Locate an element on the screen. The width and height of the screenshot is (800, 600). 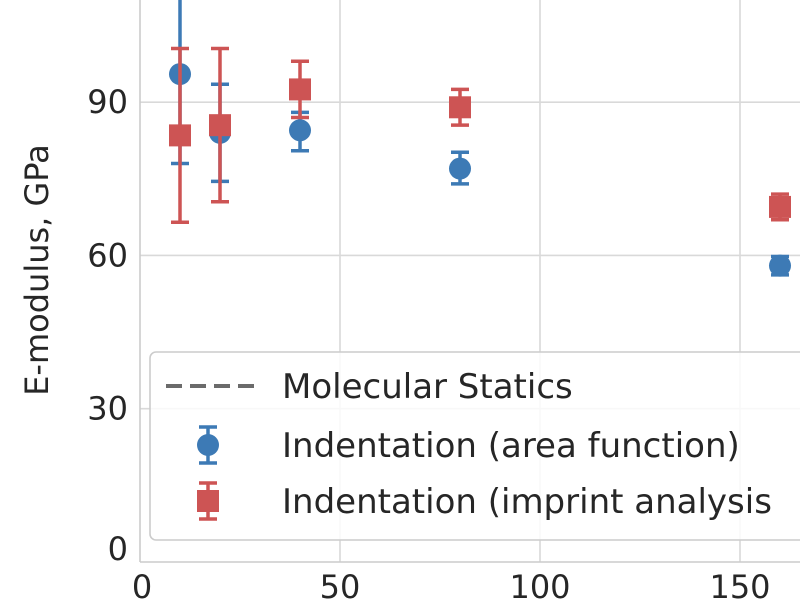
x-tick-label: 50 is located at coordinates (340, 584).